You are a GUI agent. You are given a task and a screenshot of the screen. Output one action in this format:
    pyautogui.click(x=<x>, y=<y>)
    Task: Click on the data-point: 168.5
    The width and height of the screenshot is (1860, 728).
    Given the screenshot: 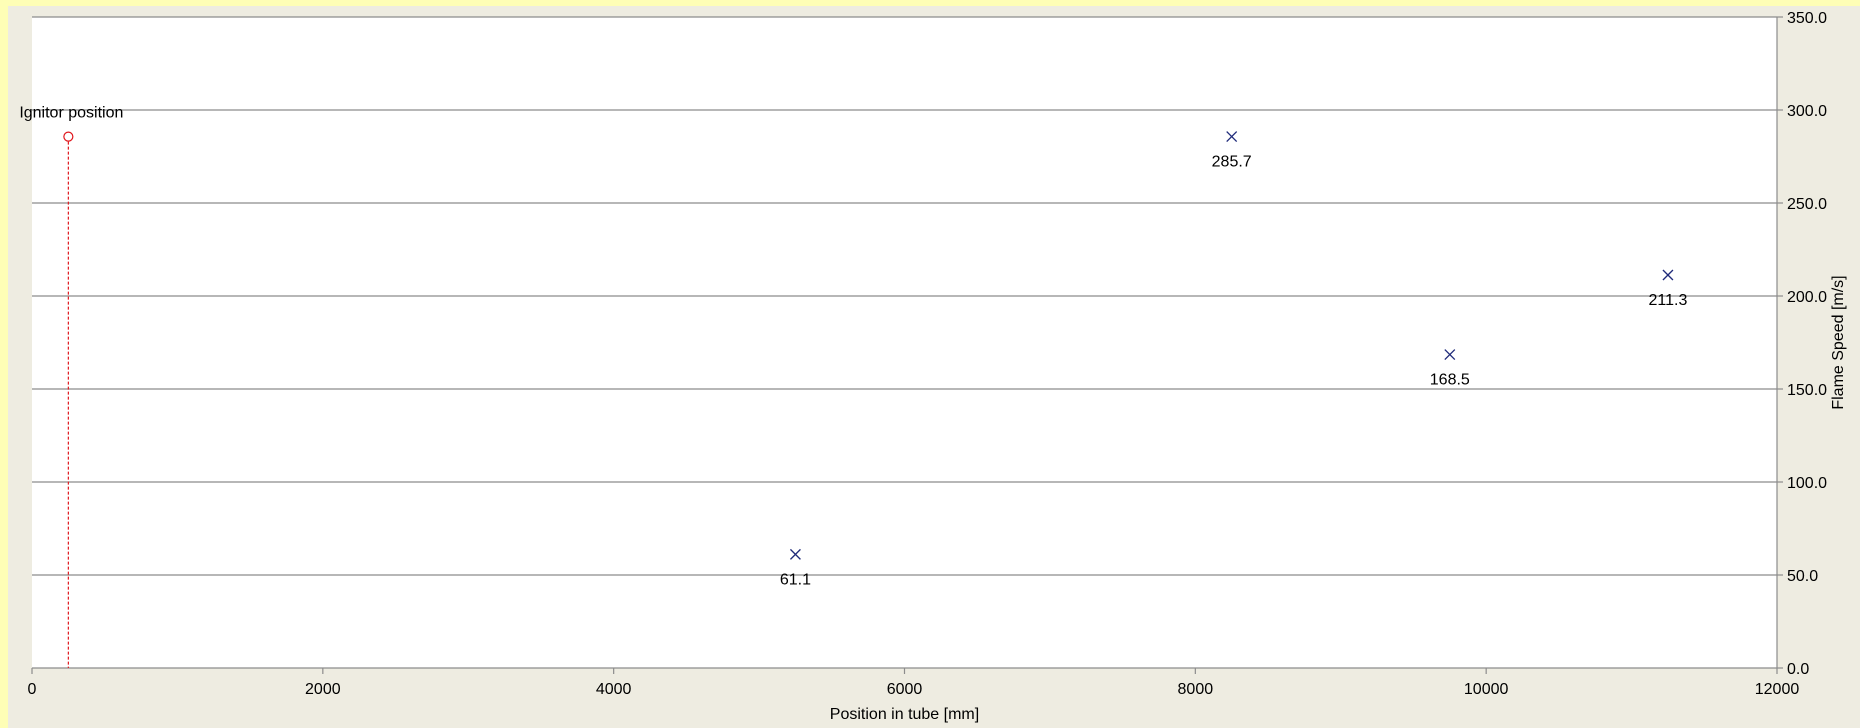 What is the action you would take?
    pyautogui.click(x=1450, y=369)
    